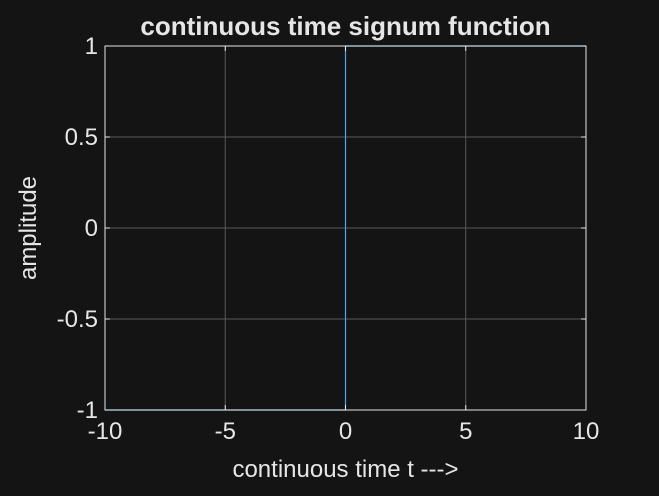  Describe the element at coordinates (225, 431) in the screenshot. I see `x-tick-label: -5` at that location.